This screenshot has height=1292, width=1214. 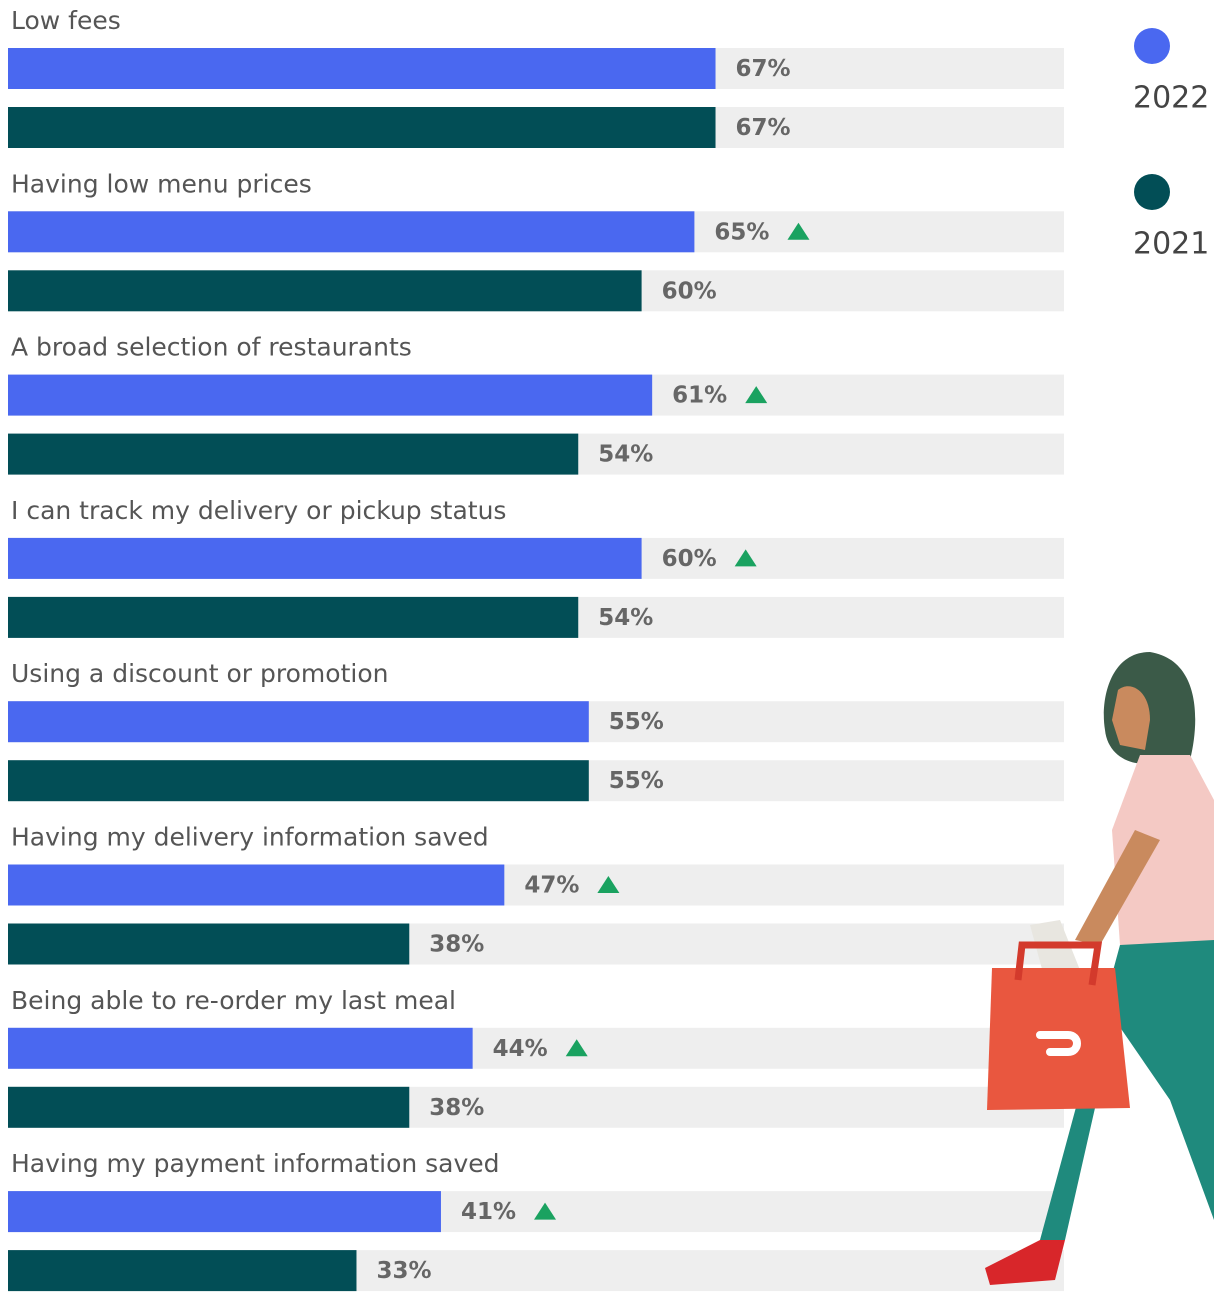 I want to click on category-label: Having my delivery information saved, so click(x=250, y=837).